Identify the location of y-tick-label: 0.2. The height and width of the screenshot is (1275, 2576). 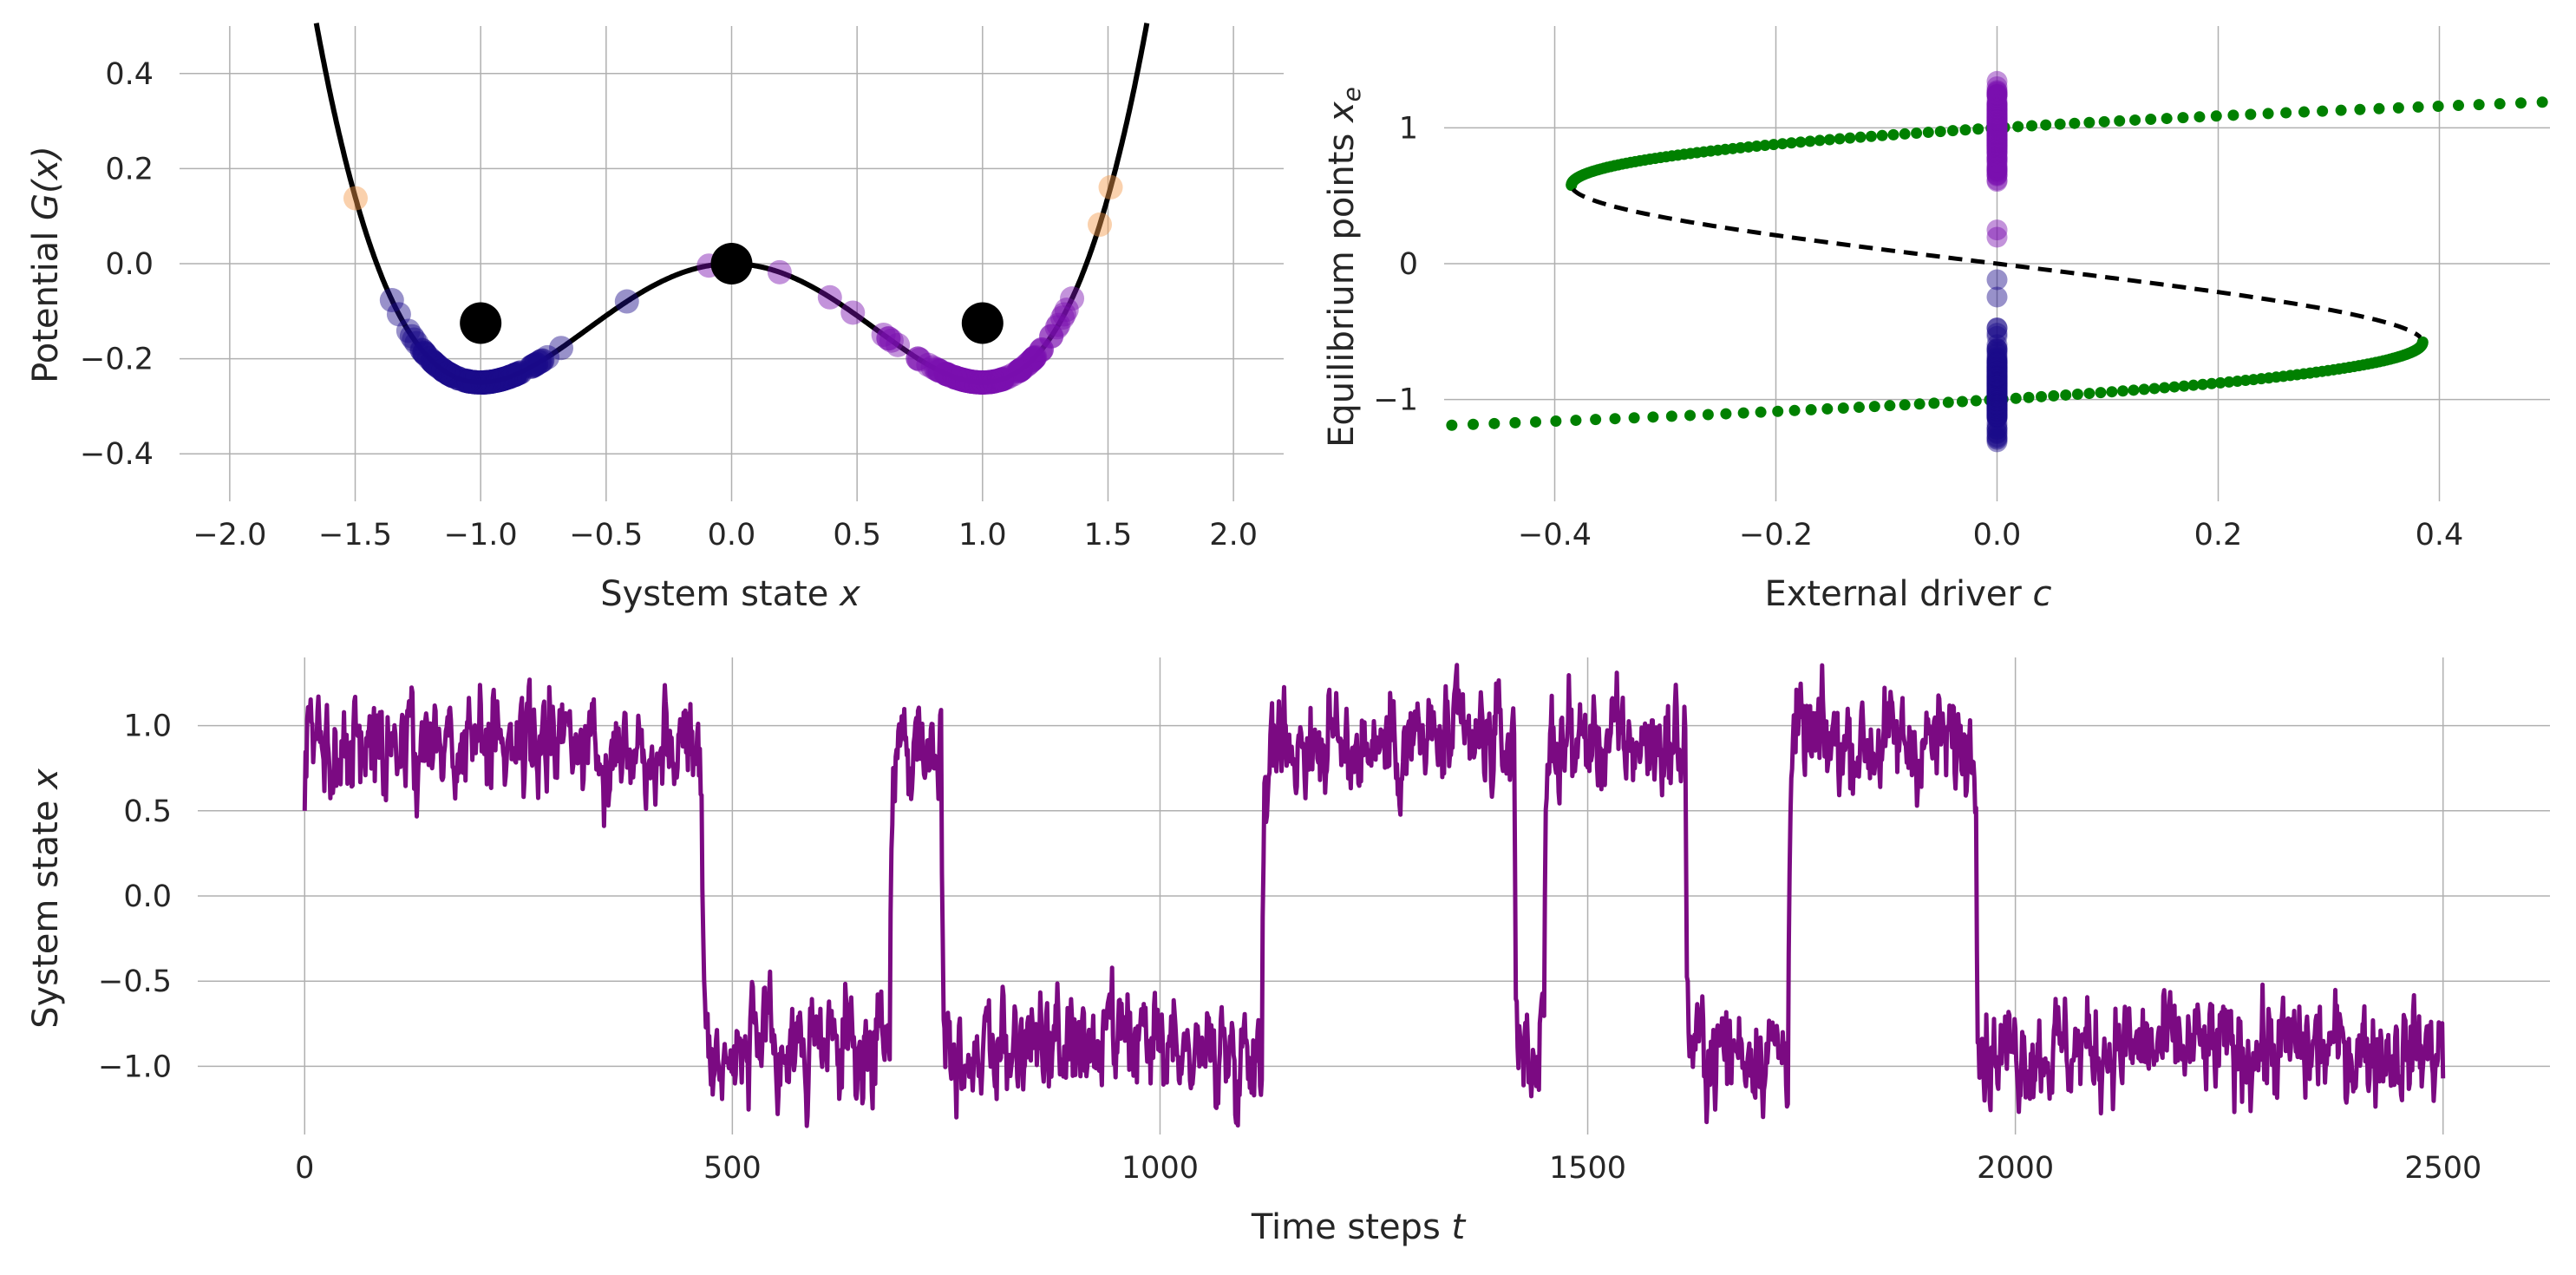
(129, 169).